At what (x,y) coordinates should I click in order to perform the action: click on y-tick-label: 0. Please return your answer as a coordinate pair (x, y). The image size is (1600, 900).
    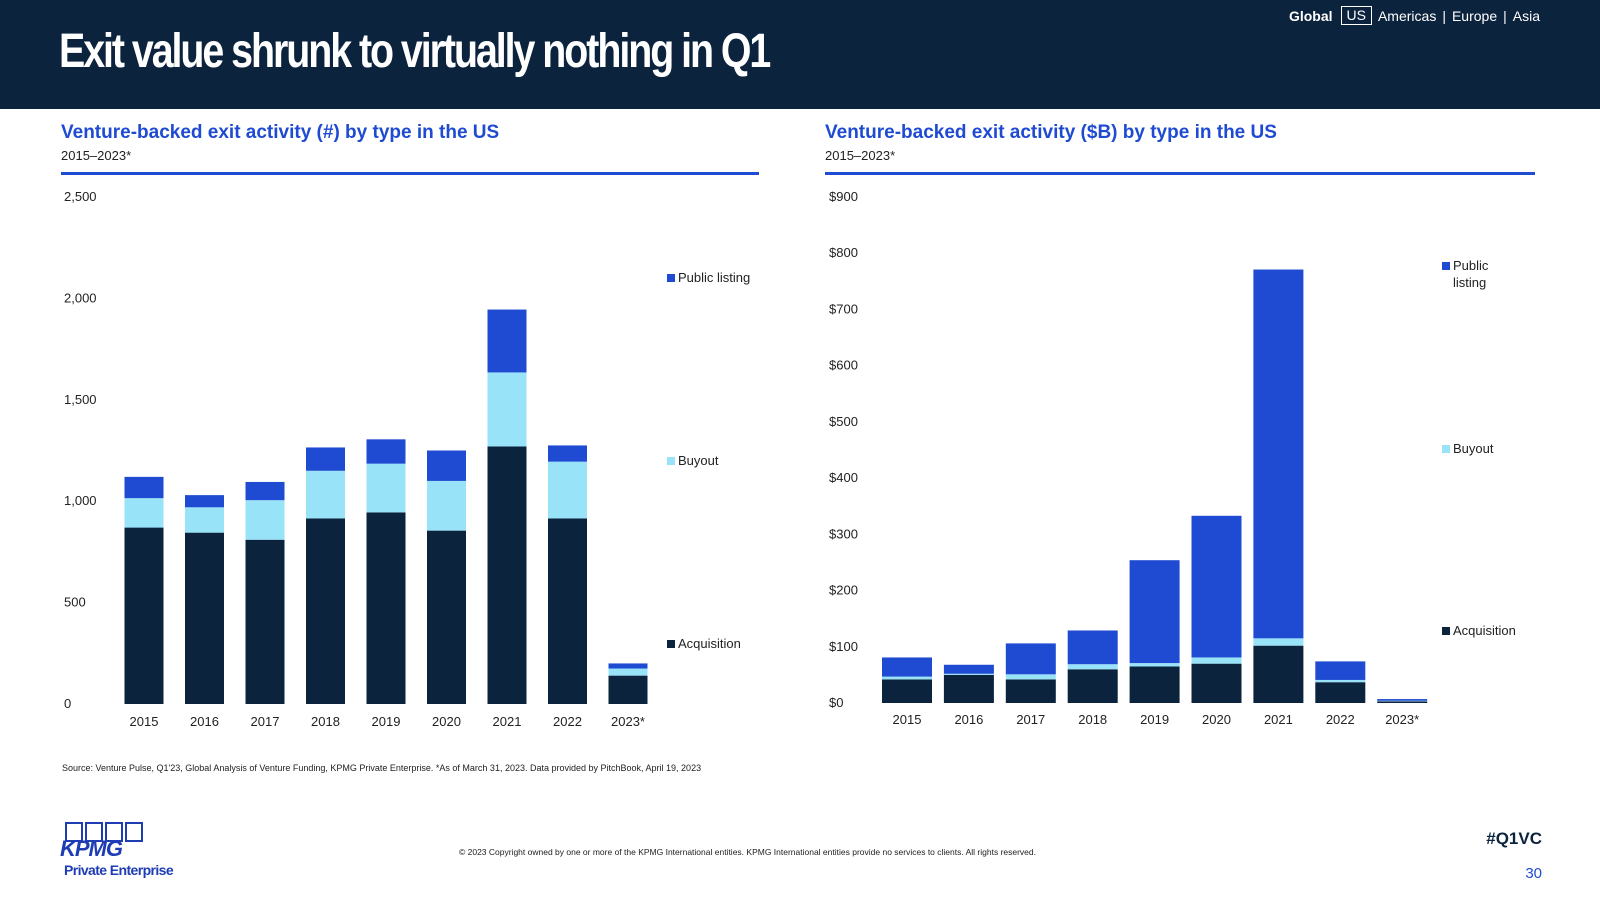
    Looking at the image, I should click on (67, 703).